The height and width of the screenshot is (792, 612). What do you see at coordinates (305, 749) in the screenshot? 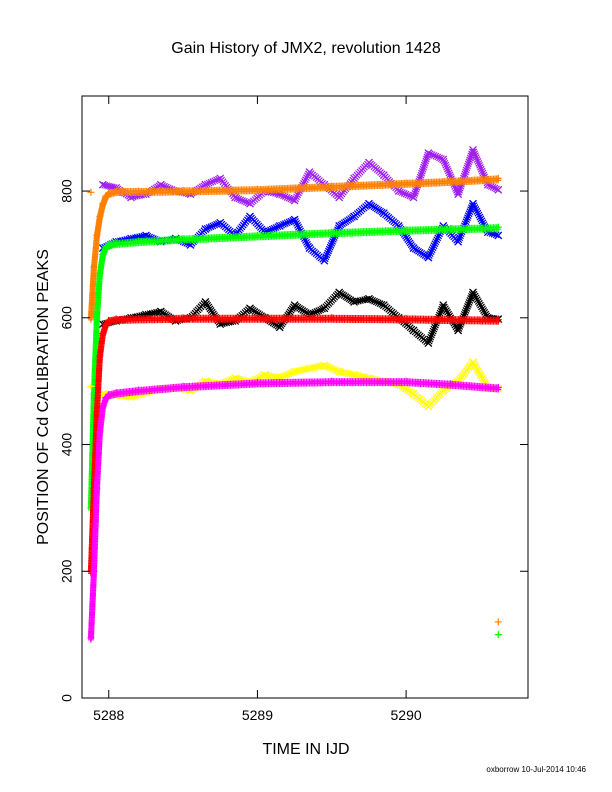
I see `x-axis-label: TIME IN IJD` at bounding box center [305, 749].